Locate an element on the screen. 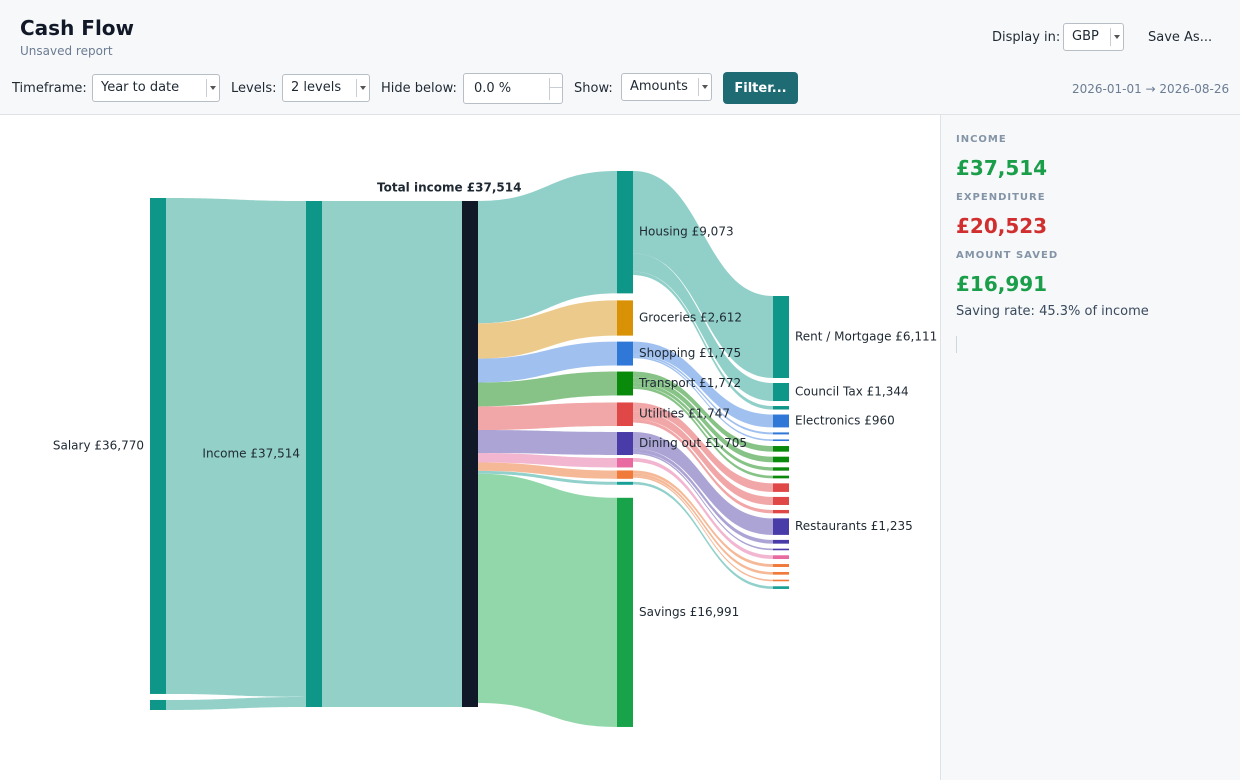  subcategory-label: Restaurants £1,235 is located at coordinates (854, 526).